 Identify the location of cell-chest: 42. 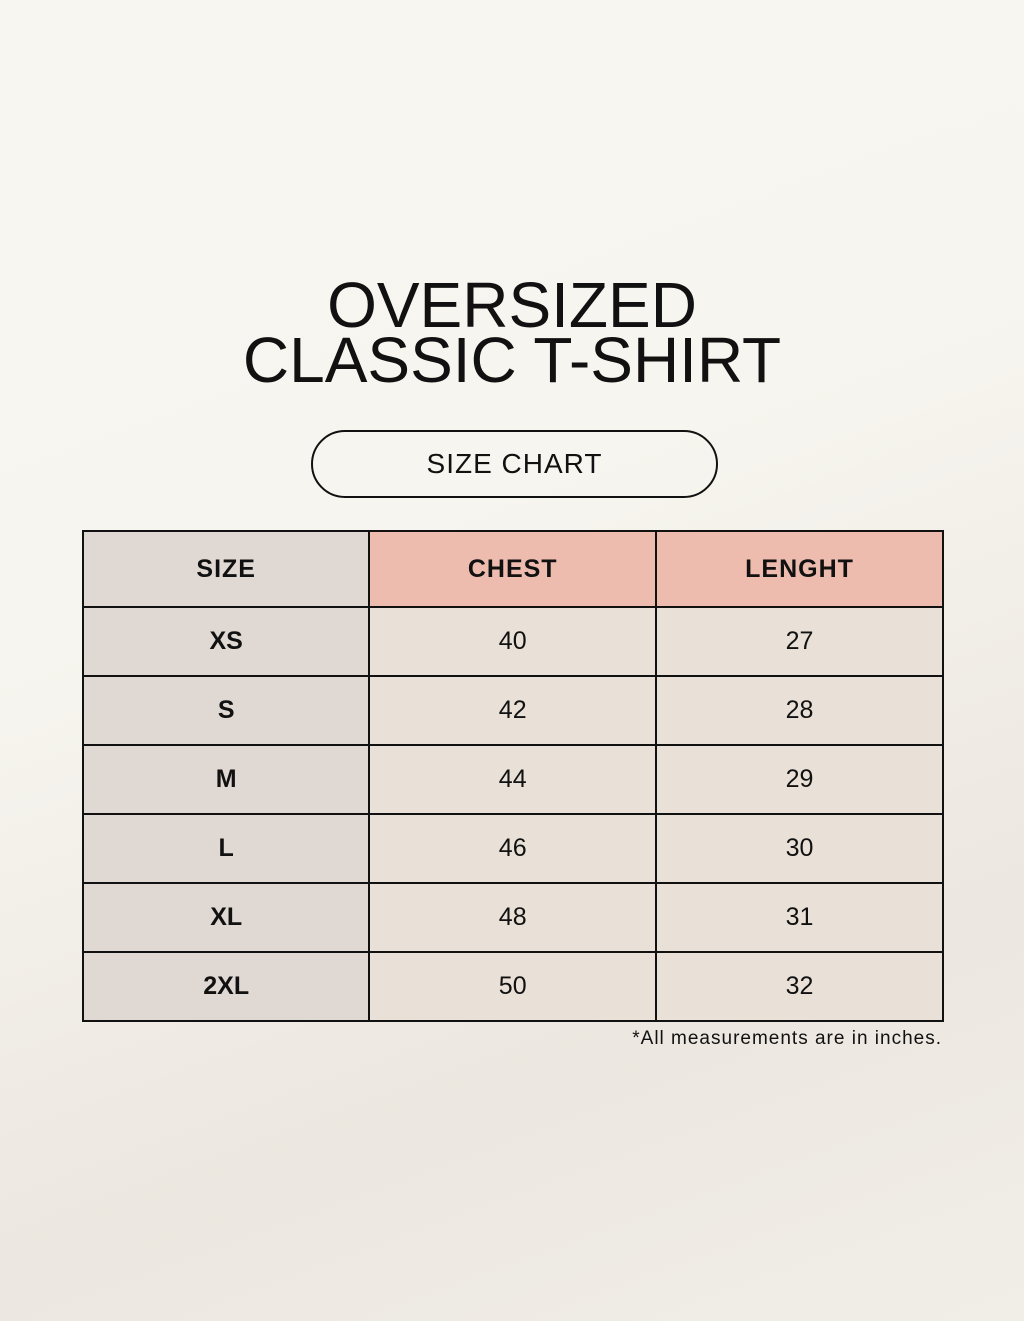
(513, 710).